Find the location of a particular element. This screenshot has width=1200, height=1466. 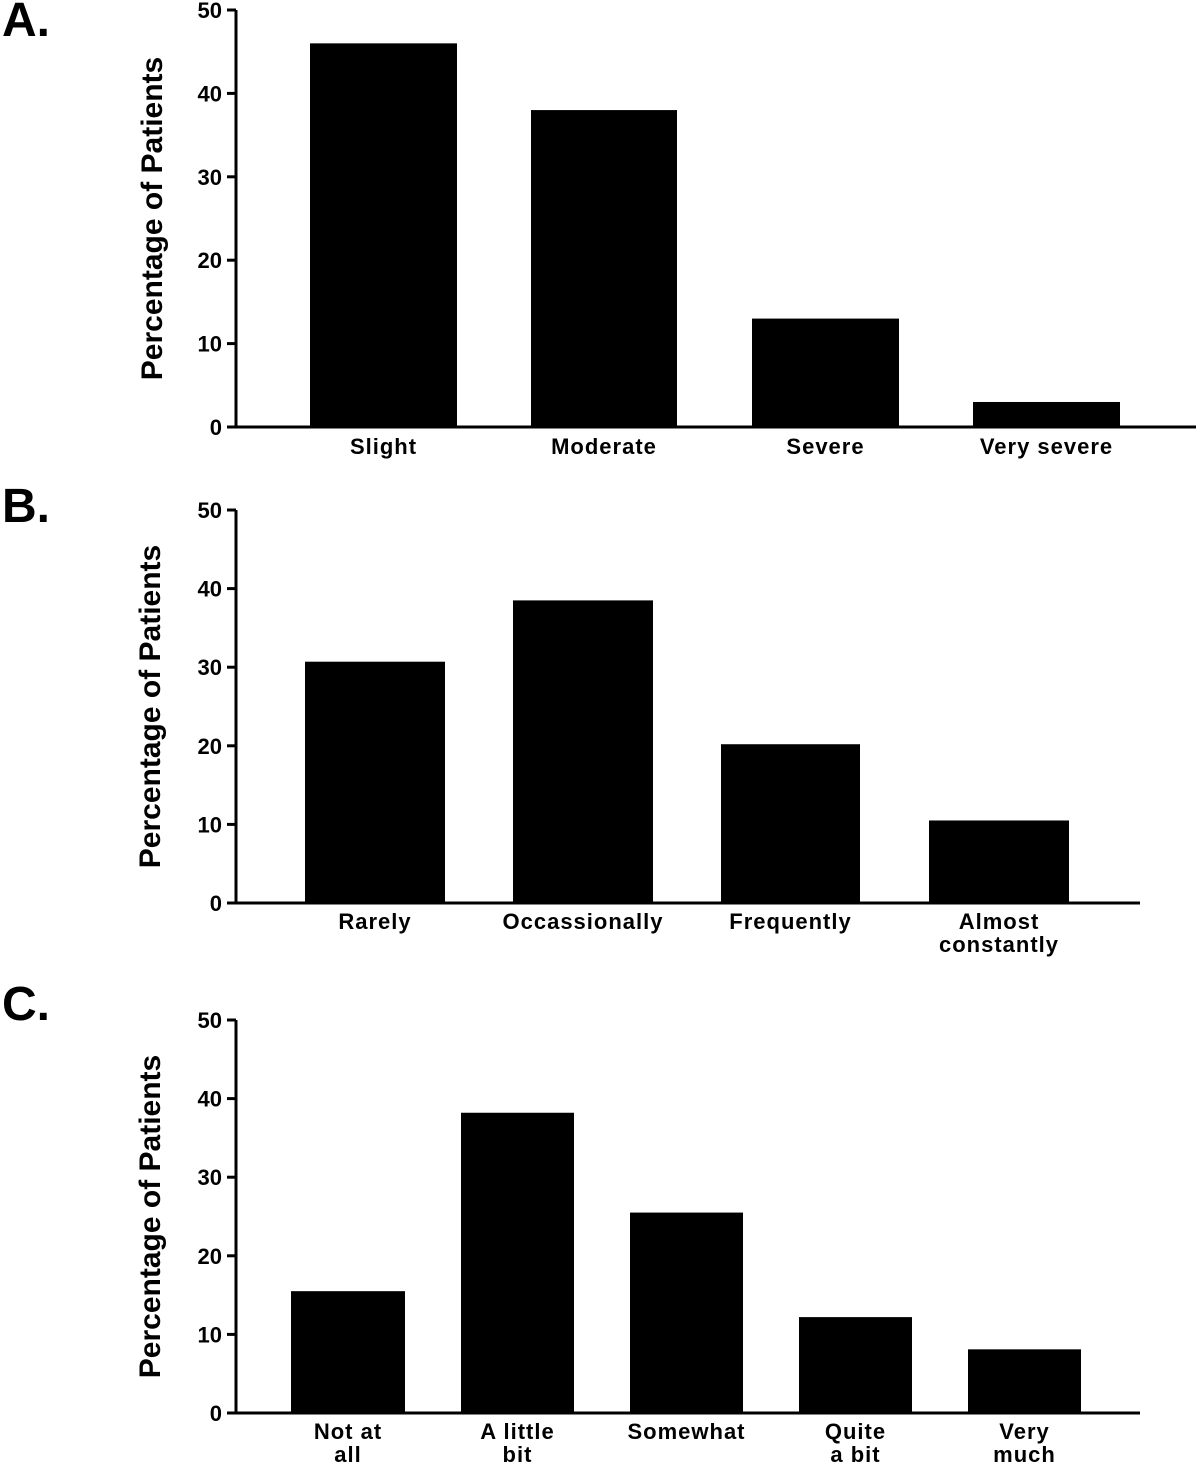

x-tick-label: Severe is located at coordinates (825, 446).